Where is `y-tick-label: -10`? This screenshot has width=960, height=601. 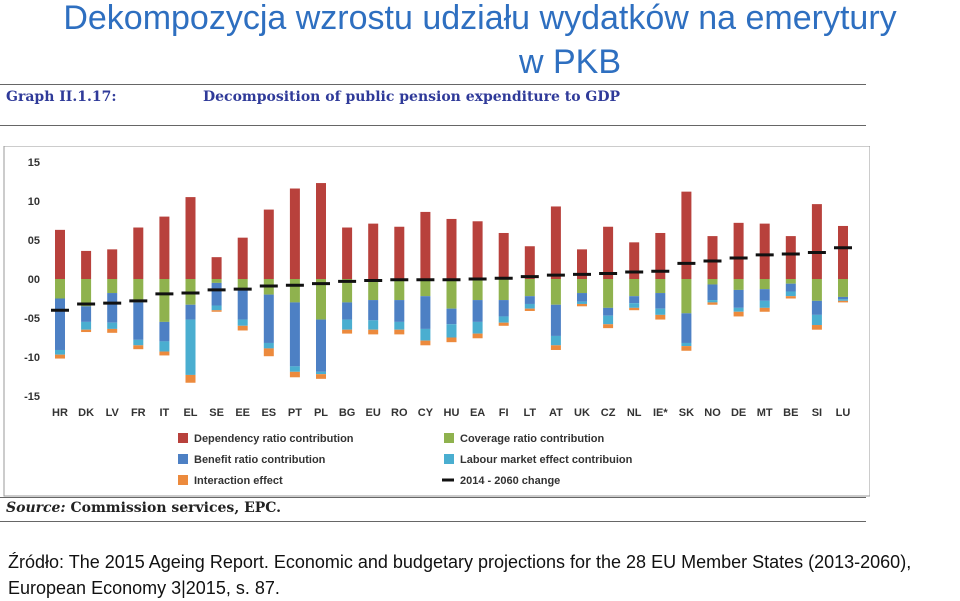 y-tick-label: -10 is located at coordinates (32, 358).